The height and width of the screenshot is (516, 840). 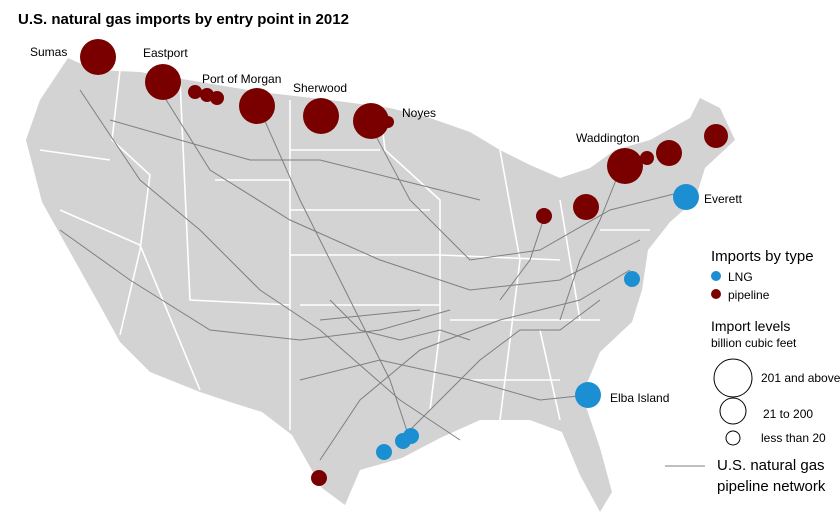 I want to click on legend-label: pipeline network, so click(x=771, y=486).